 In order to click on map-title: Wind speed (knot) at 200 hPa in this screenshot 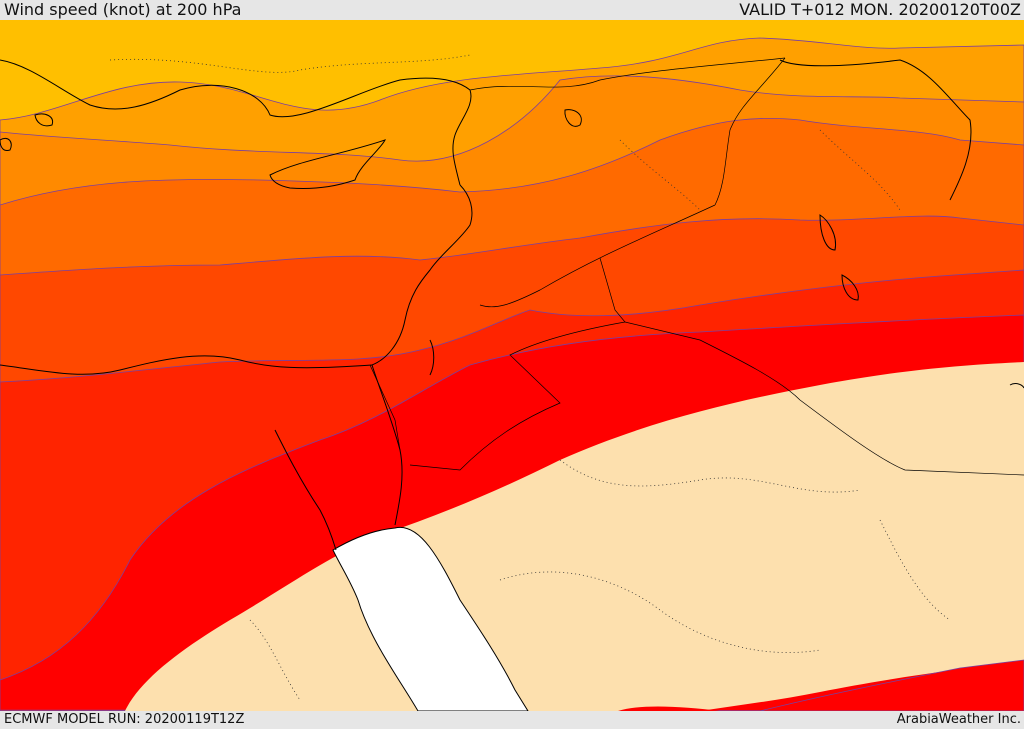, I will do `click(123, 9)`.